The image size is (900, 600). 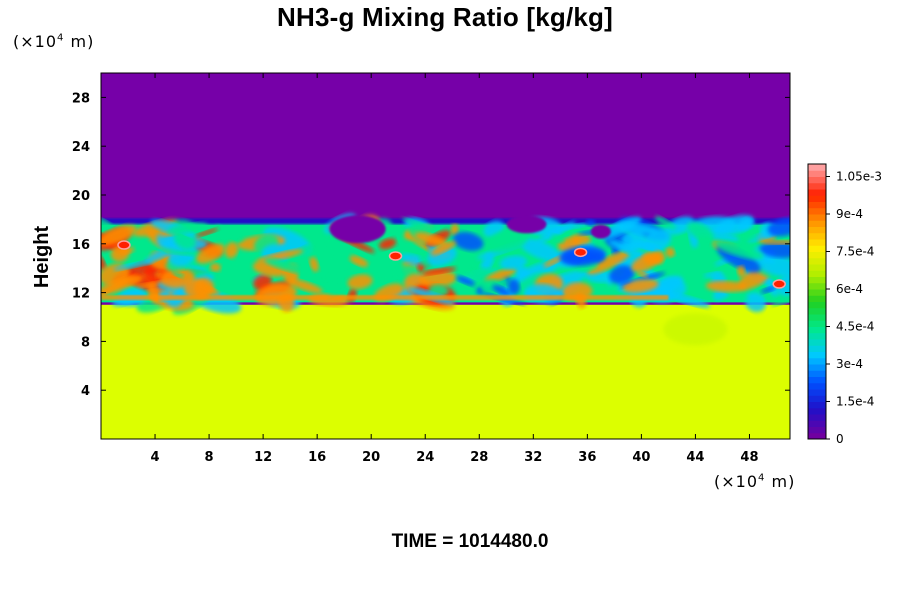 What do you see at coordinates (849, 289) in the screenshot?
I see `colorbar-label: 6e-4` at bounding box center [849, 289].